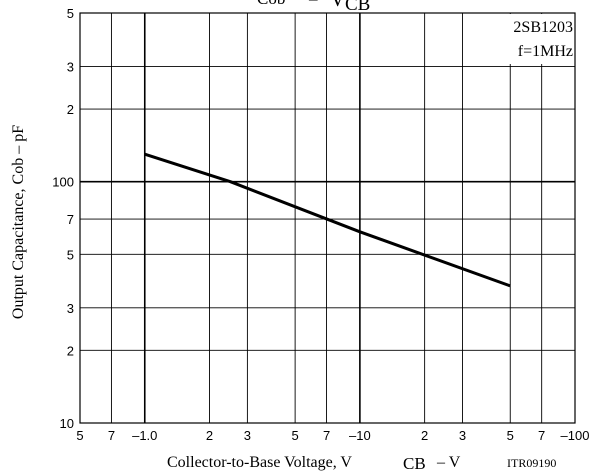 The width and height of the screenshot is (591, 473). What do you see at coordinates (63, 218) in the screenshot?
I see `y-tick-labels: 10 2 3 5 7 100 2 3 5` at bounding box center [63, 218].